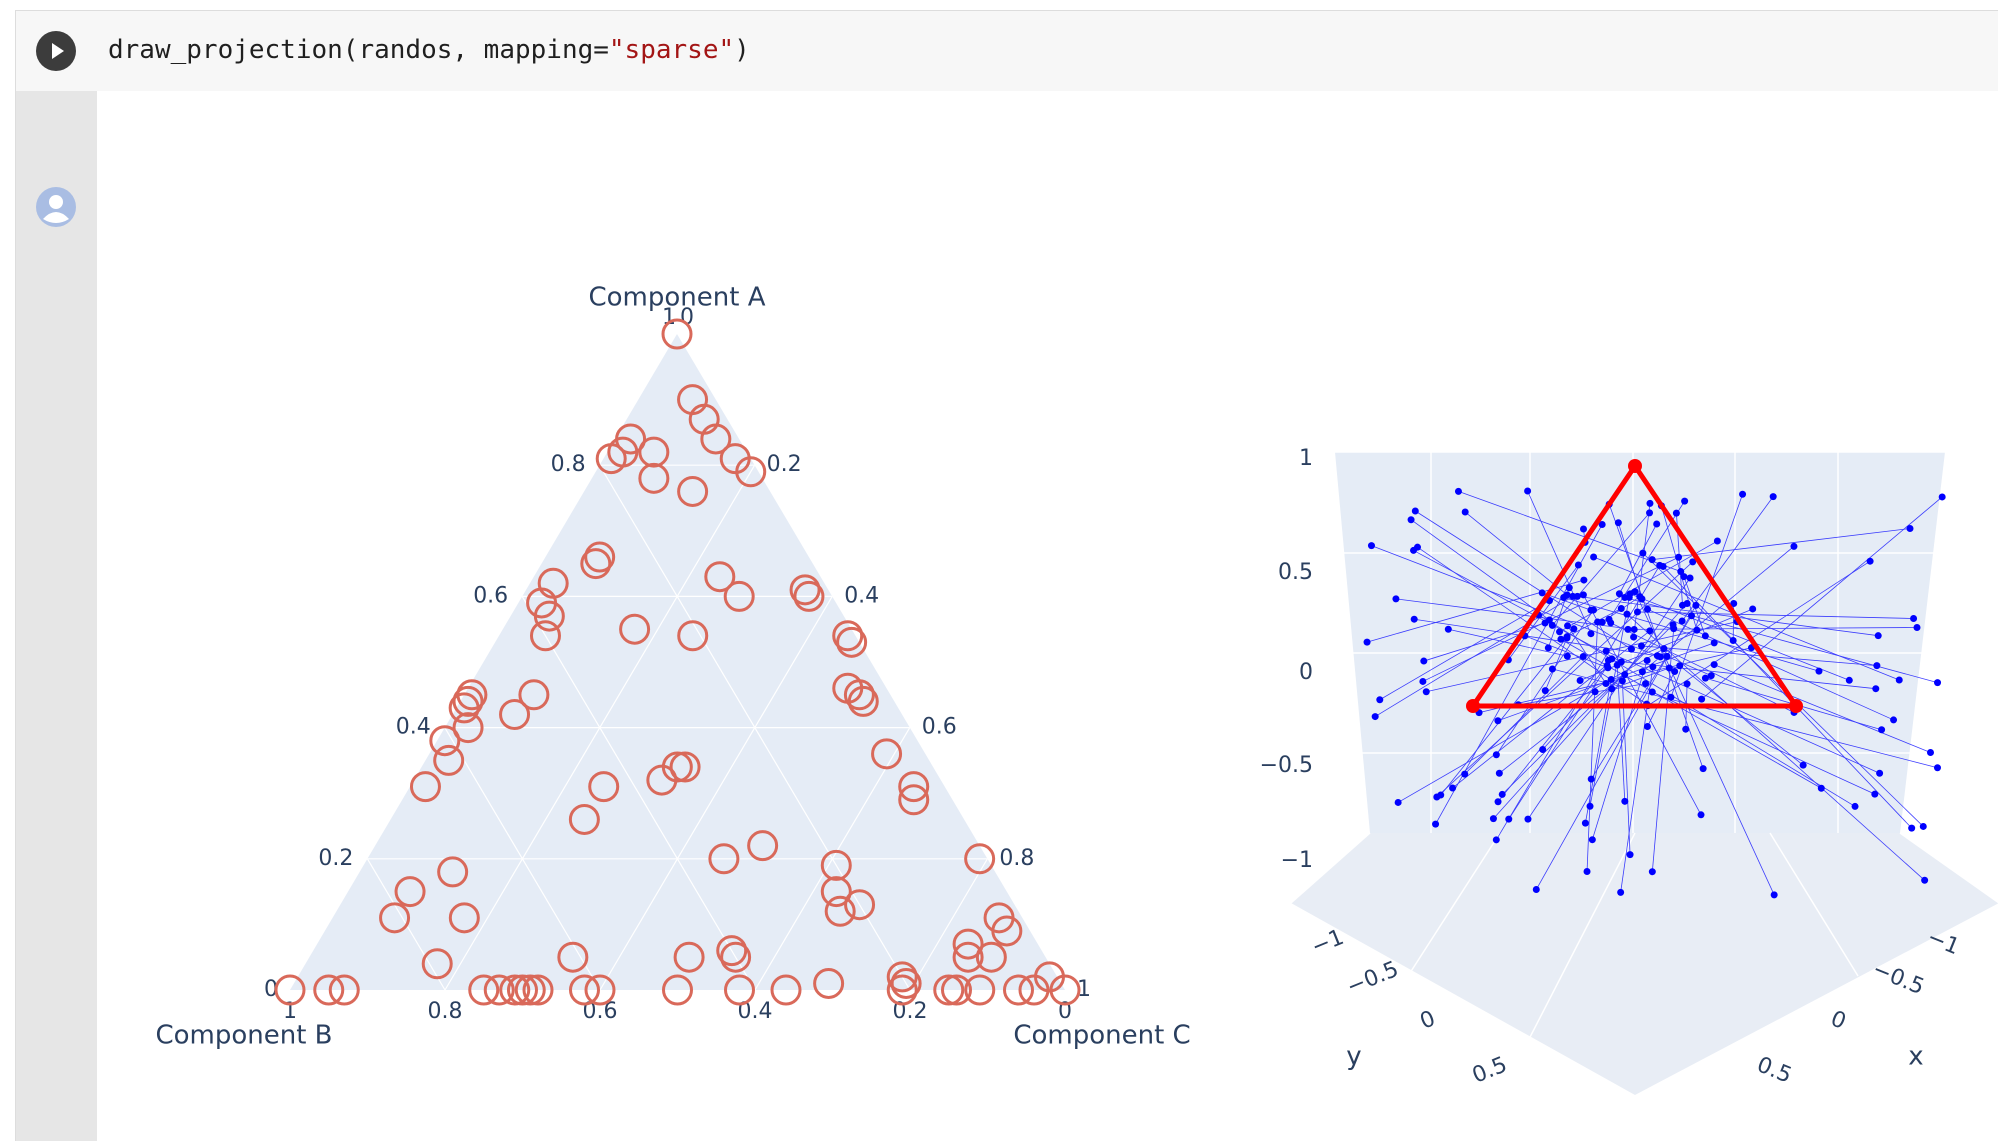 Image resolution: width=1998 pixels, height=1145 pixels. Describe the element at coordinates (1084, 989) in the screenshot. I see `tick-label-c: 1` at that location.